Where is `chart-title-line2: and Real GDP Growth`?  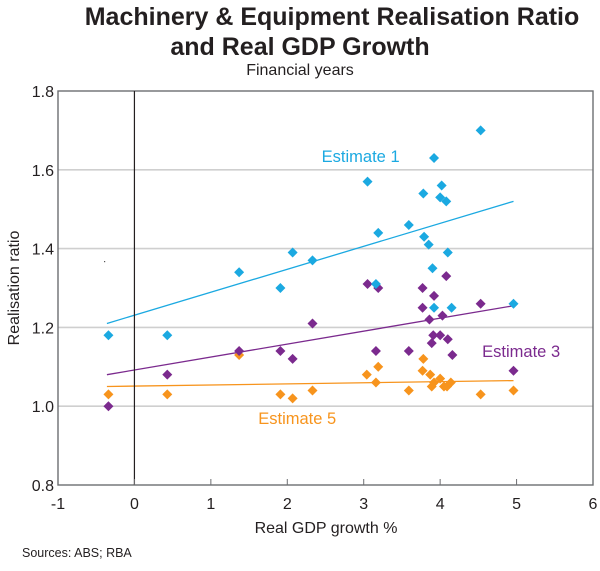
chart-title-line2: and Real GDP Growth is located at coordinates (300, 47).